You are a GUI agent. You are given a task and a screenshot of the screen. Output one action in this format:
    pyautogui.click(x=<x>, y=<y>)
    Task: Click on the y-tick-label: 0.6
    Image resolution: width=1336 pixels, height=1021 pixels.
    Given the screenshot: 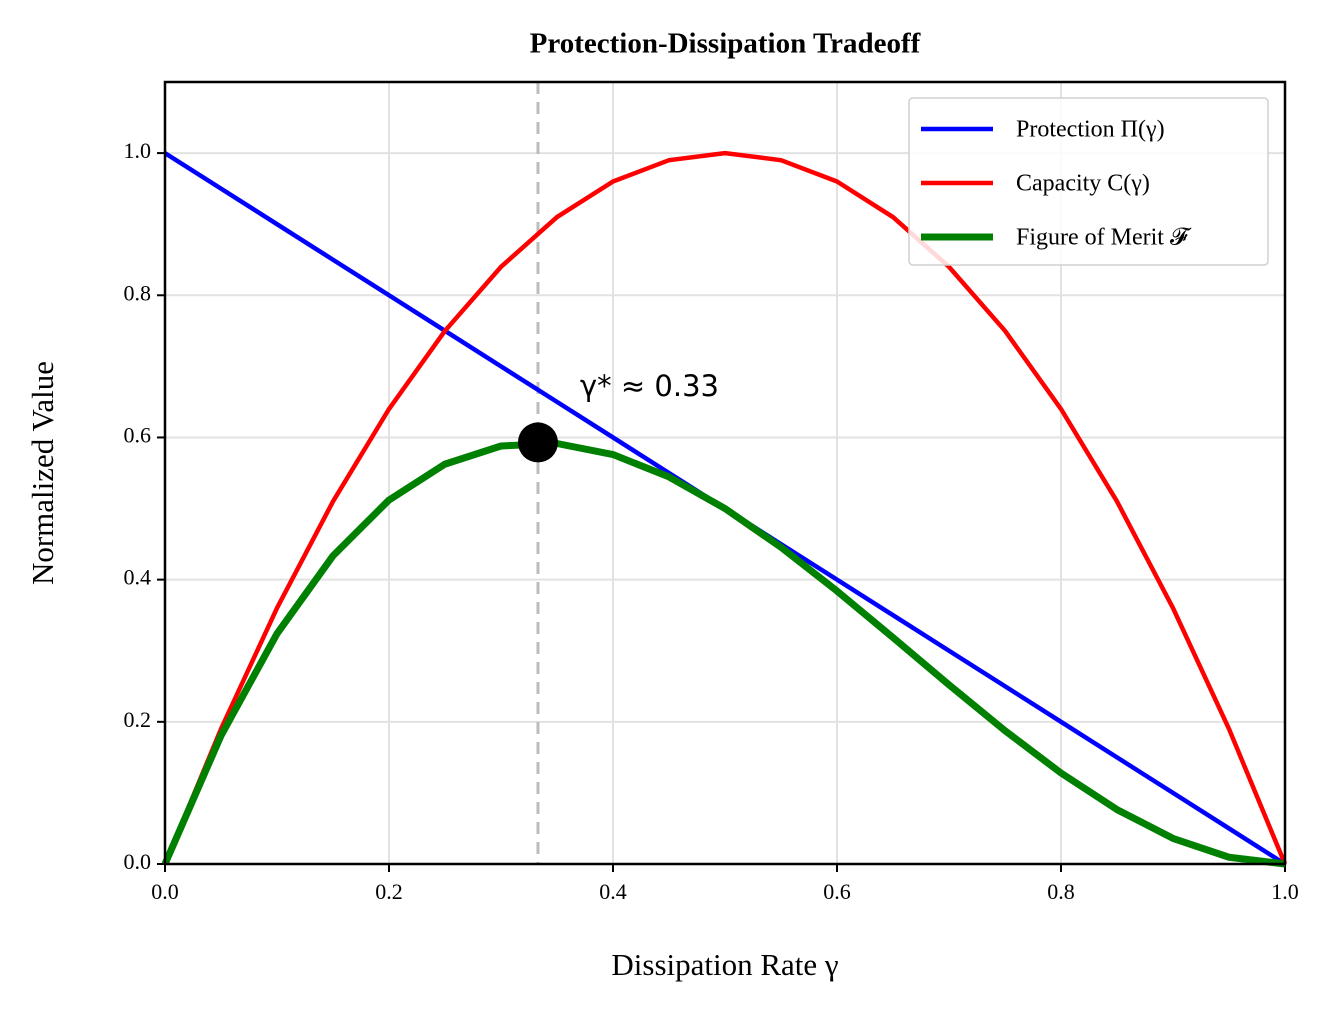 What is the action you would take?
    pyautogui.click(x=138, y=435)
    